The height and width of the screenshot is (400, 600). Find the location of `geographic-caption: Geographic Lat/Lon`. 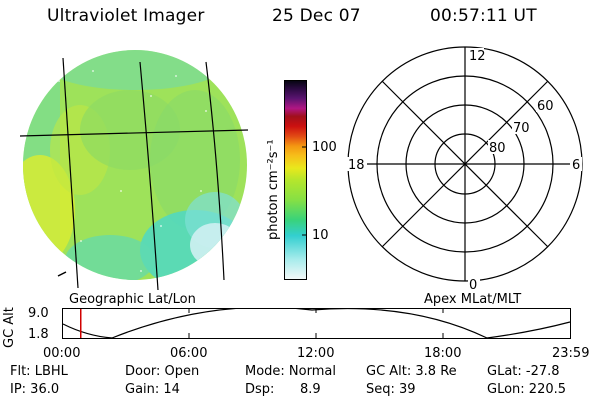

geographic-caption: Geographic Lat/Lon is located at coordinates (132, 299).